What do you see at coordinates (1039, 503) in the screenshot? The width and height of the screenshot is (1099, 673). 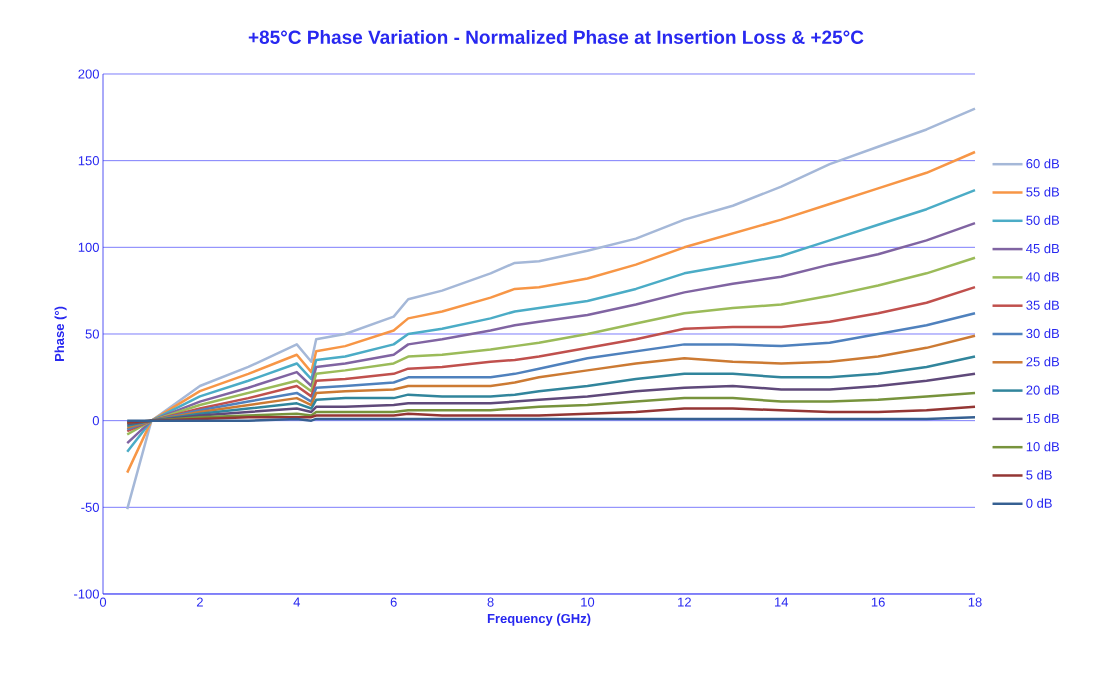 I see `legend-label: 0 dB` at bounding box center [1039, 503].